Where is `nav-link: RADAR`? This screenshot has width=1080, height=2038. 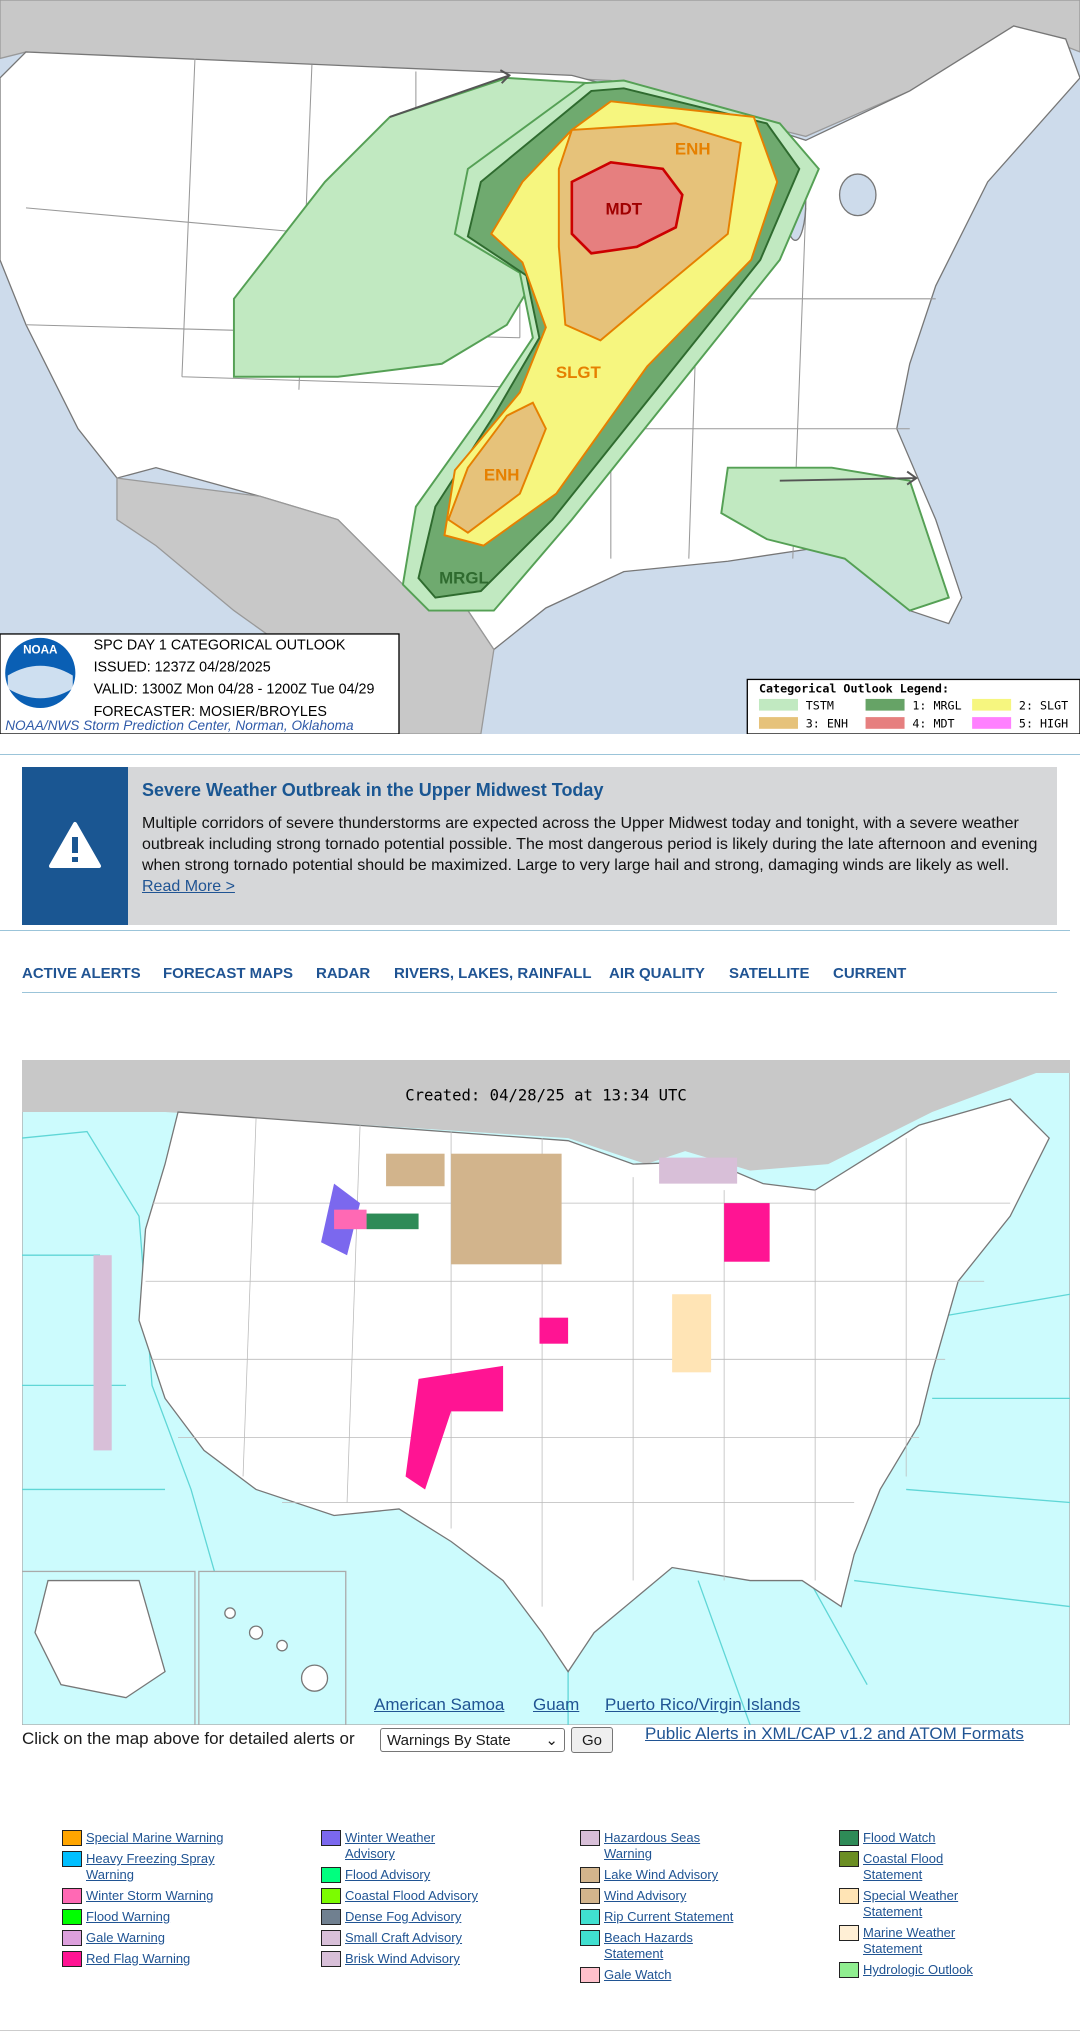
nav-link: RADAR is located at coordinates (343, 973).